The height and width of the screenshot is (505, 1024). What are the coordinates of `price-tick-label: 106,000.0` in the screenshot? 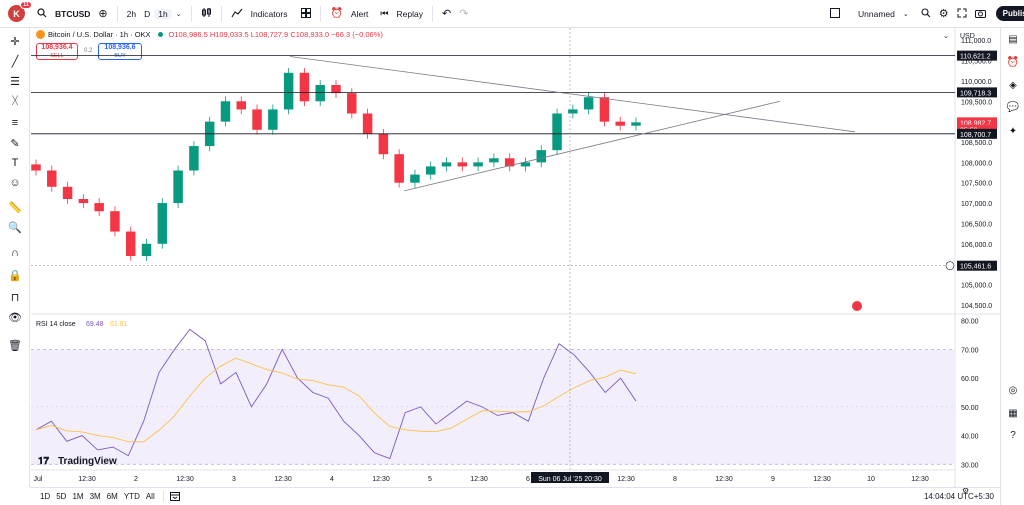 It's located at (976, 245).